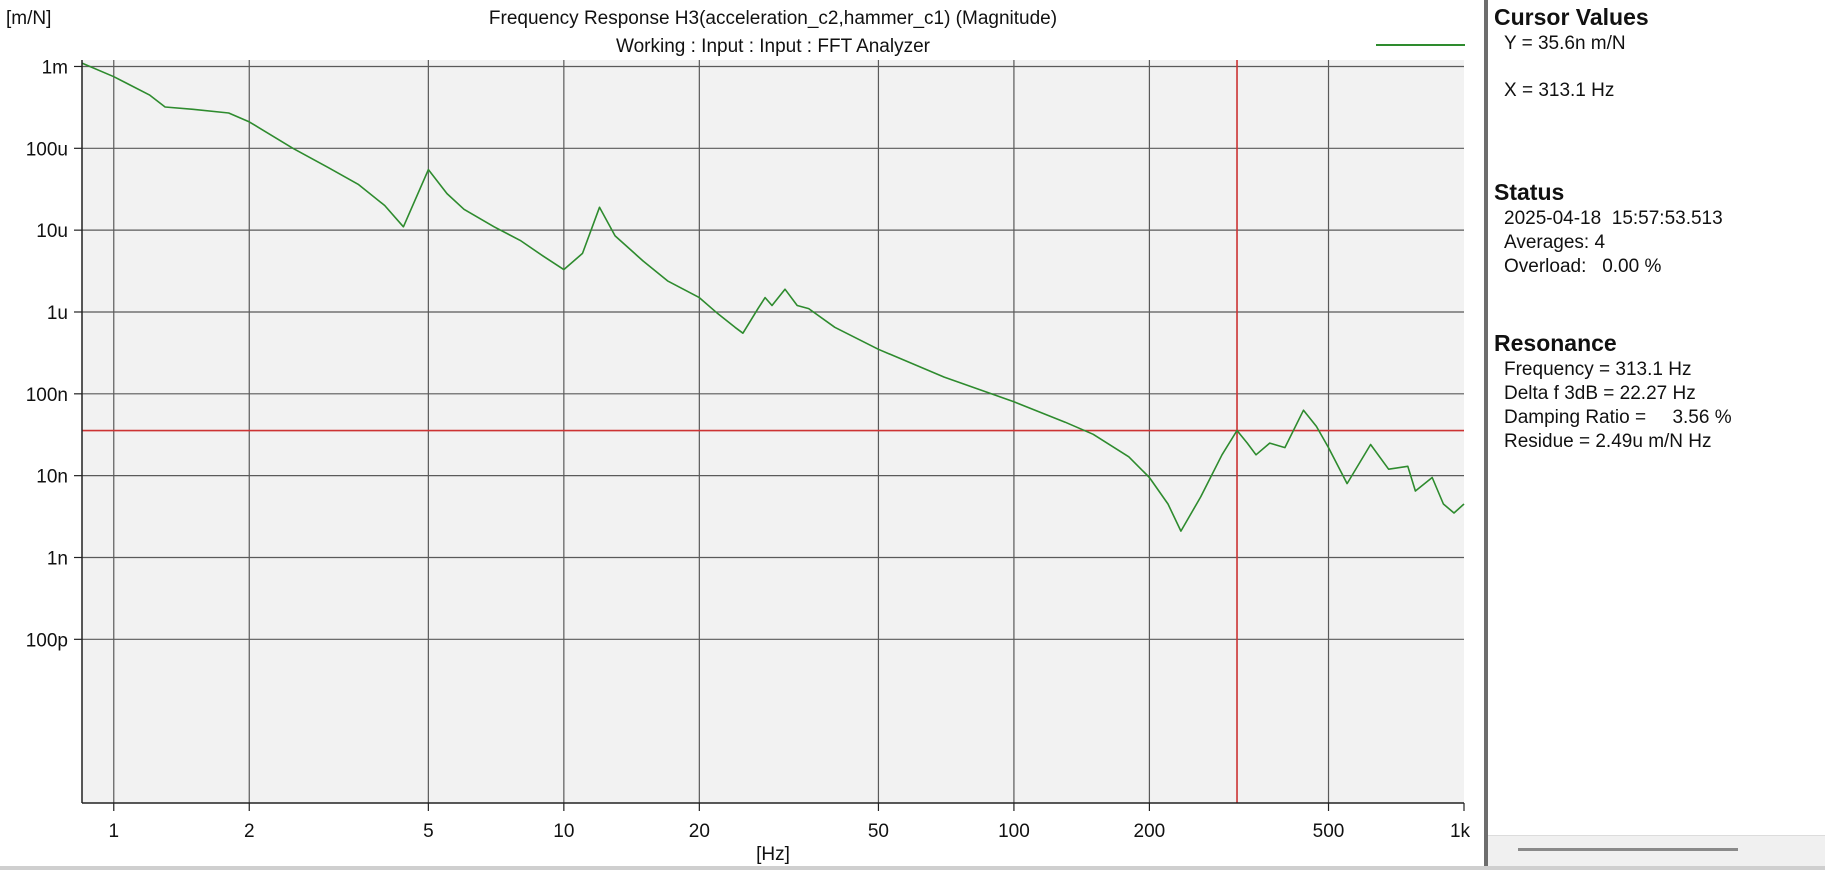 This screenshot has height=870, width=1825. I want to click on y-tick-label: 1u, so click(57, 313).